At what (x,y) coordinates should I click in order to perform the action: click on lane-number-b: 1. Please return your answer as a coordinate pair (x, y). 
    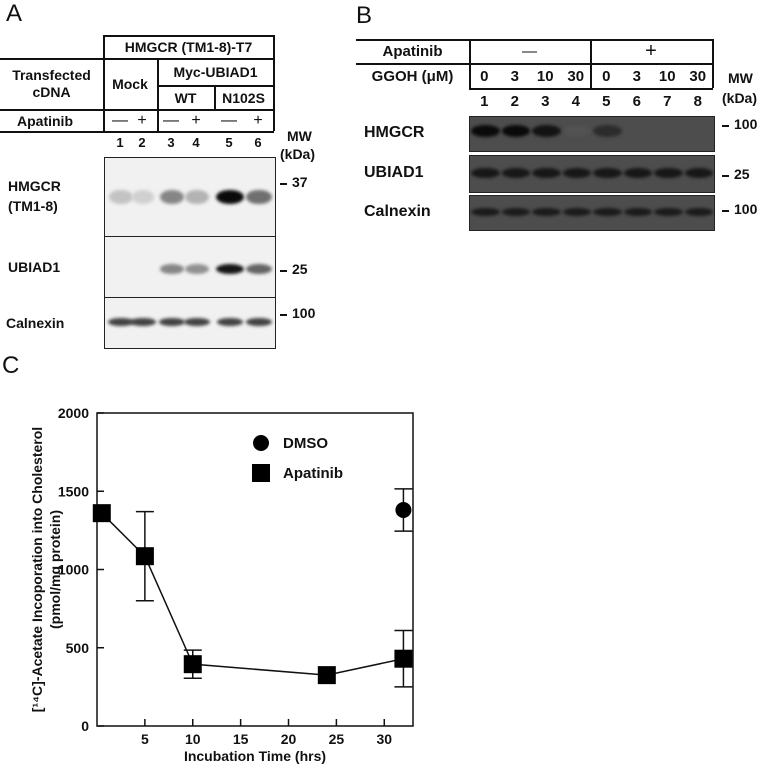
    Looking at the image, I should click on (484, 101).